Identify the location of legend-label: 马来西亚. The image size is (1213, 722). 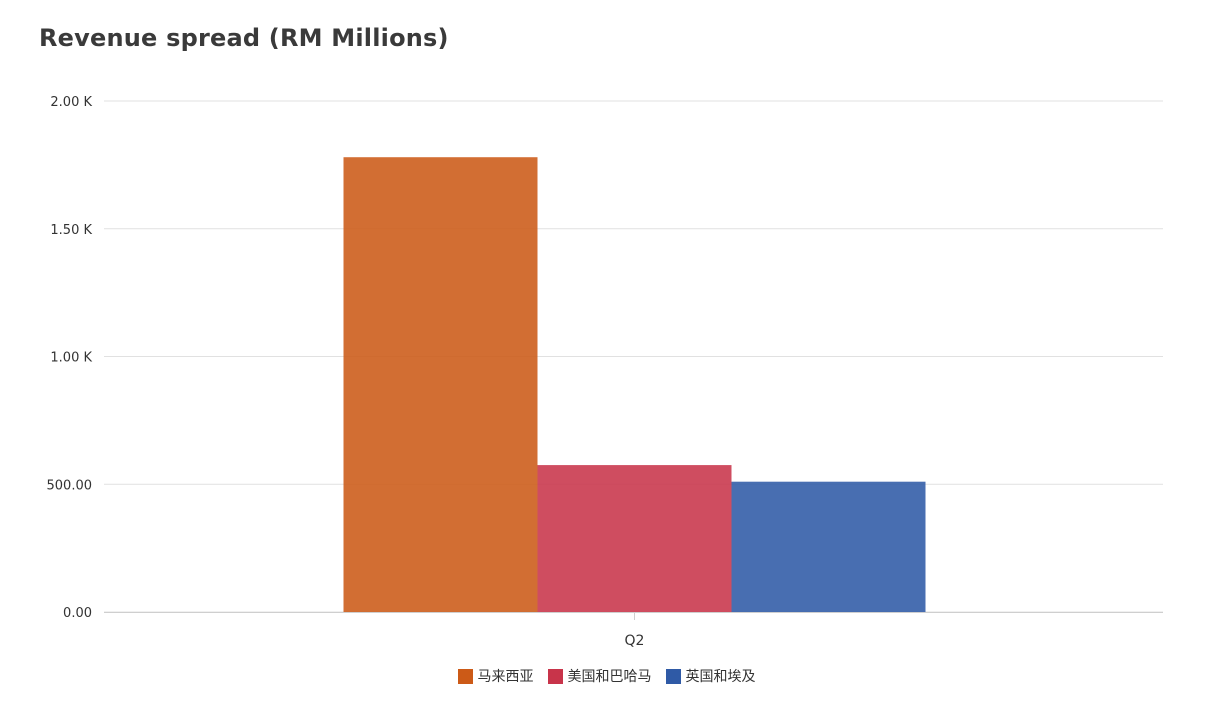
(505, 677).